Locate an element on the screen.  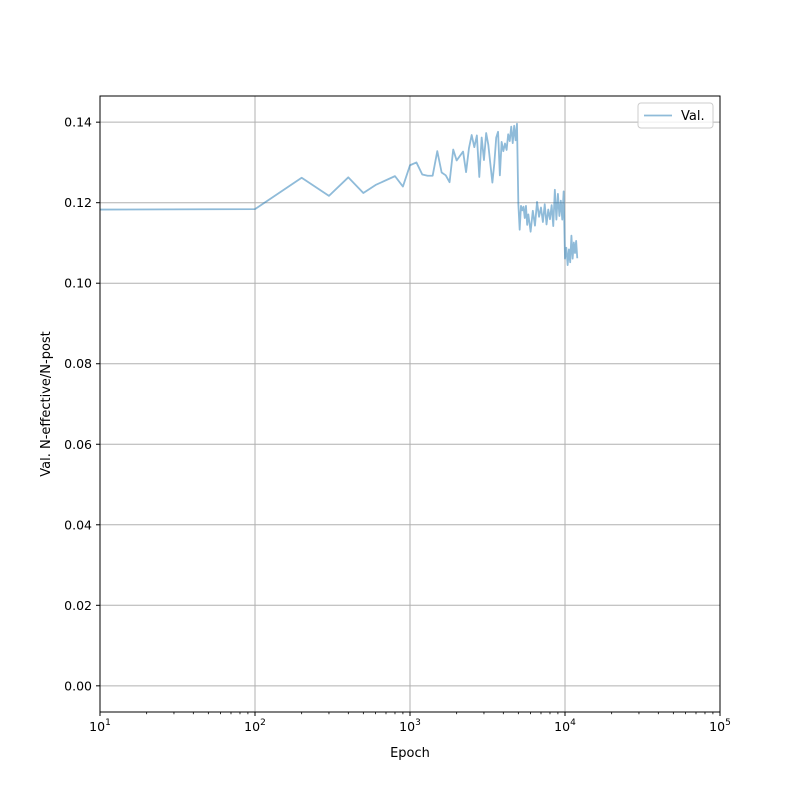
y-axis-label: Val. N-effective/N-post is located at coordinates (46, 404).